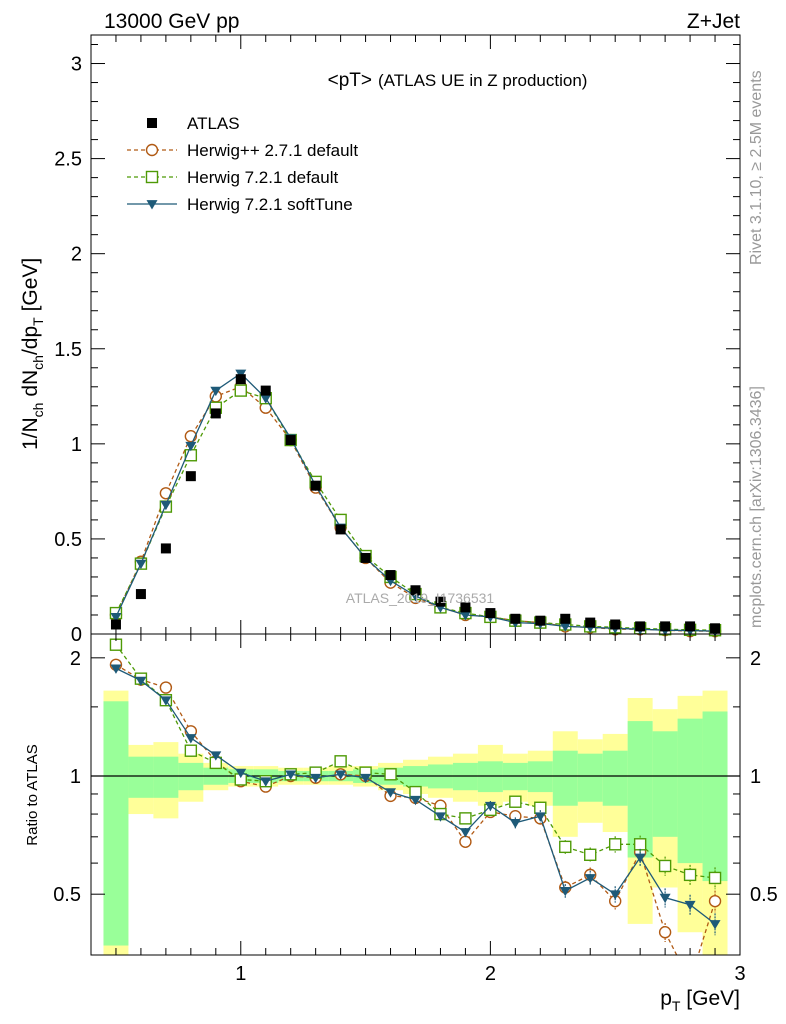  What do you see at coordinates (68, 350) in the screenshot?
I see `main-y-tick-label: 1.5` at bounding box center [68, 350].